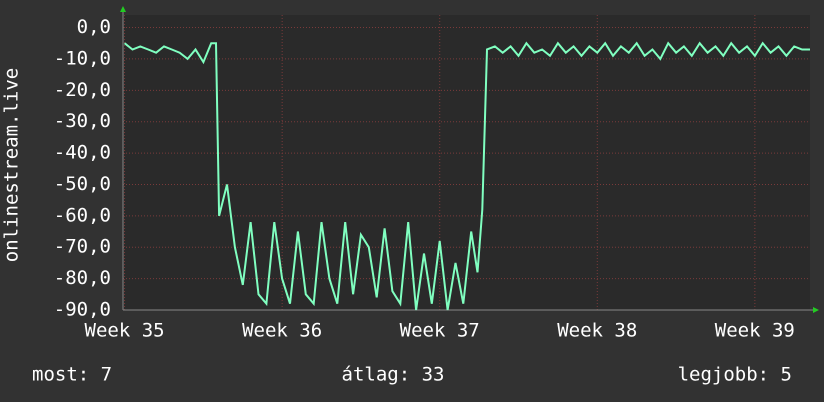  I want to click on x-arrow, so click(816, 310).